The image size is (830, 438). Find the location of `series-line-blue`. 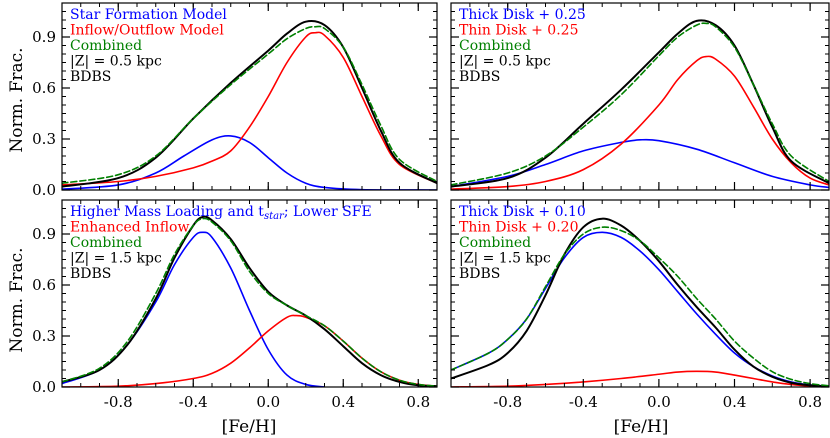

series-line-blue is located at coordinates (640, 163).